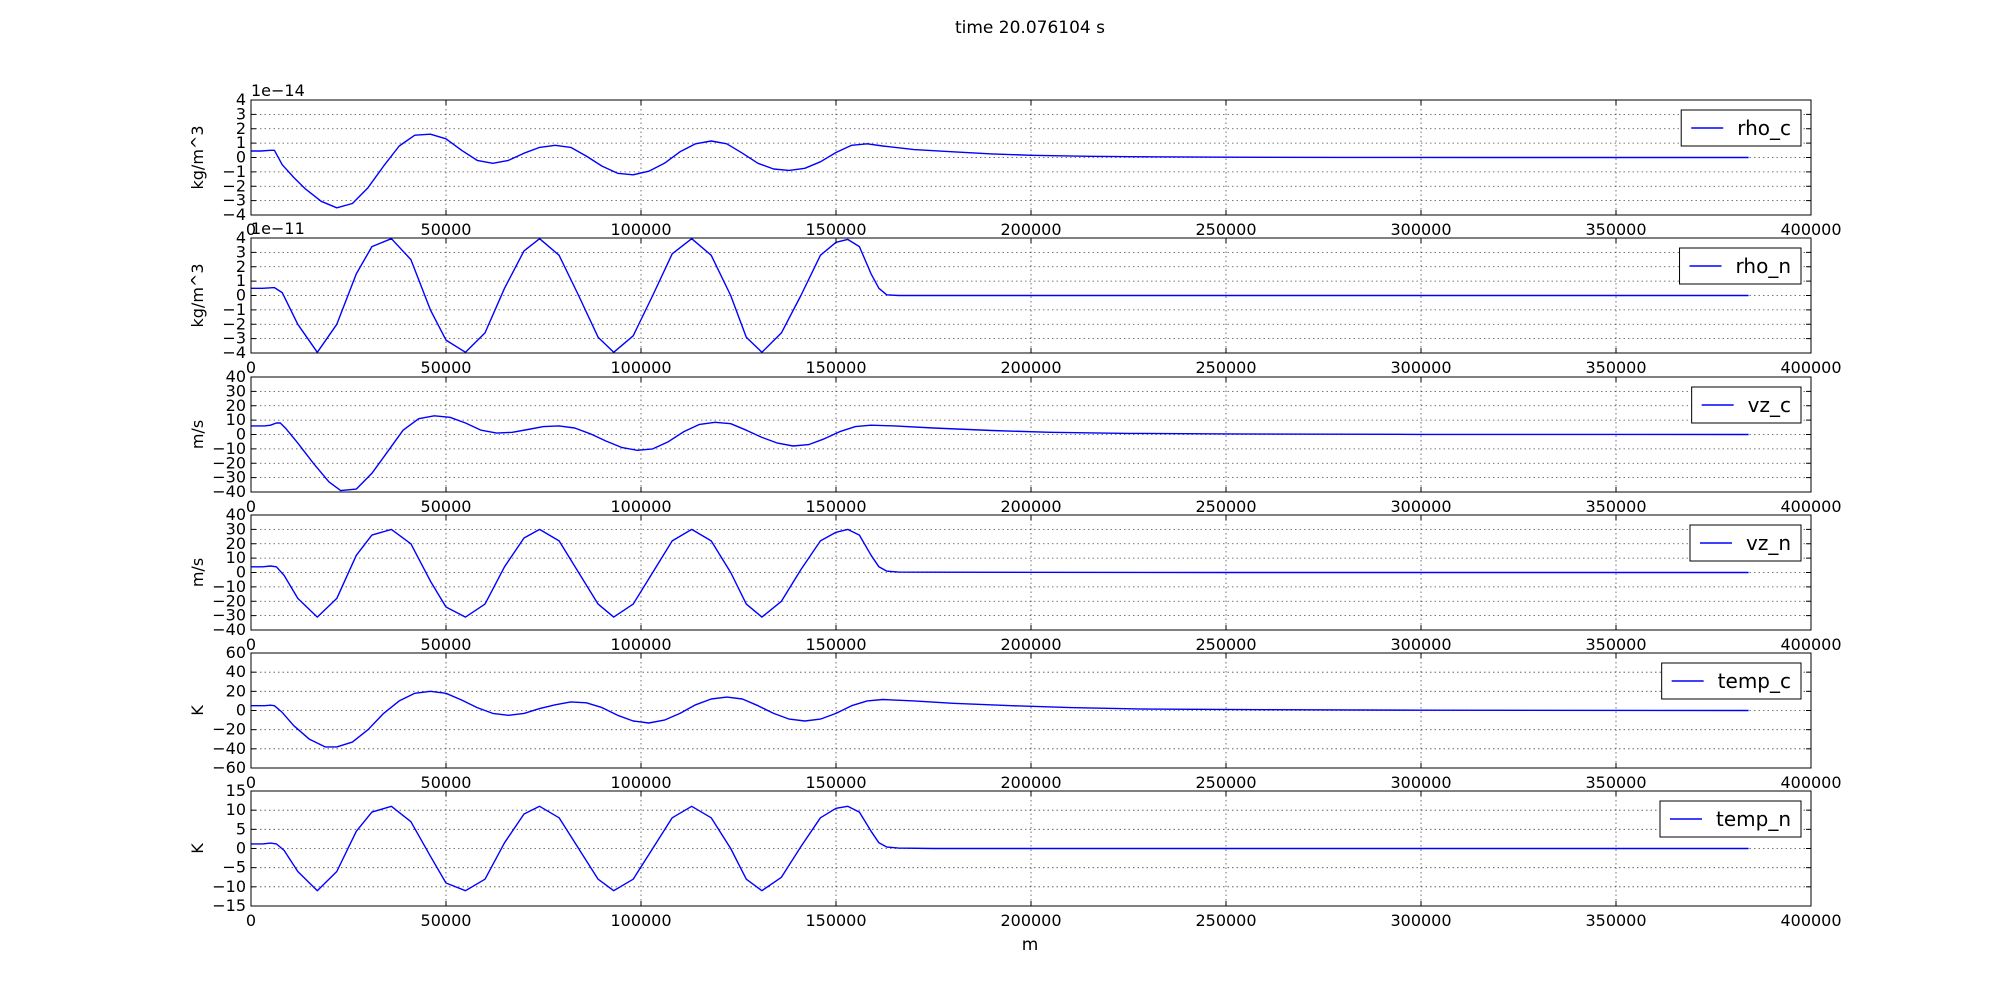 This screenshot has height=1000, width=2000. Describe the element at coordinates (1754, 681) in the screenshot. I see `legend-label: temp_c` at that location.